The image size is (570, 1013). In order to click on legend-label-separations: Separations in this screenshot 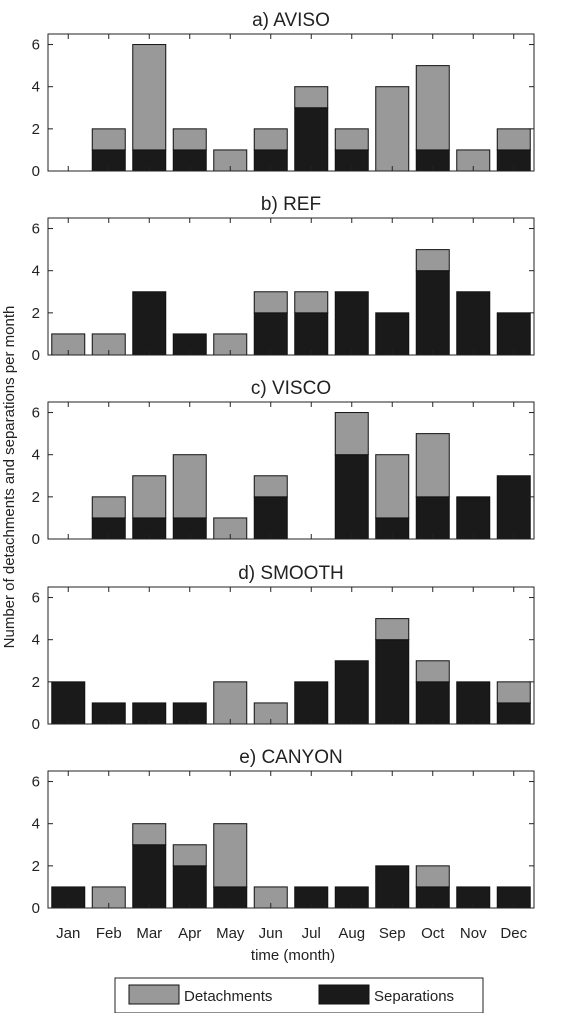, I will do `click(414, 996)`.